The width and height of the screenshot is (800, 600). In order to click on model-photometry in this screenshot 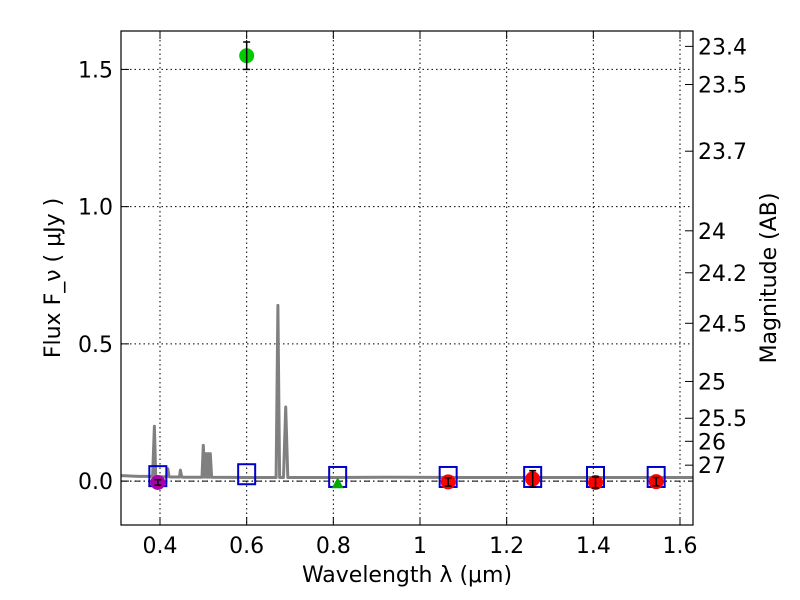, I will do `click(407, 475)`.